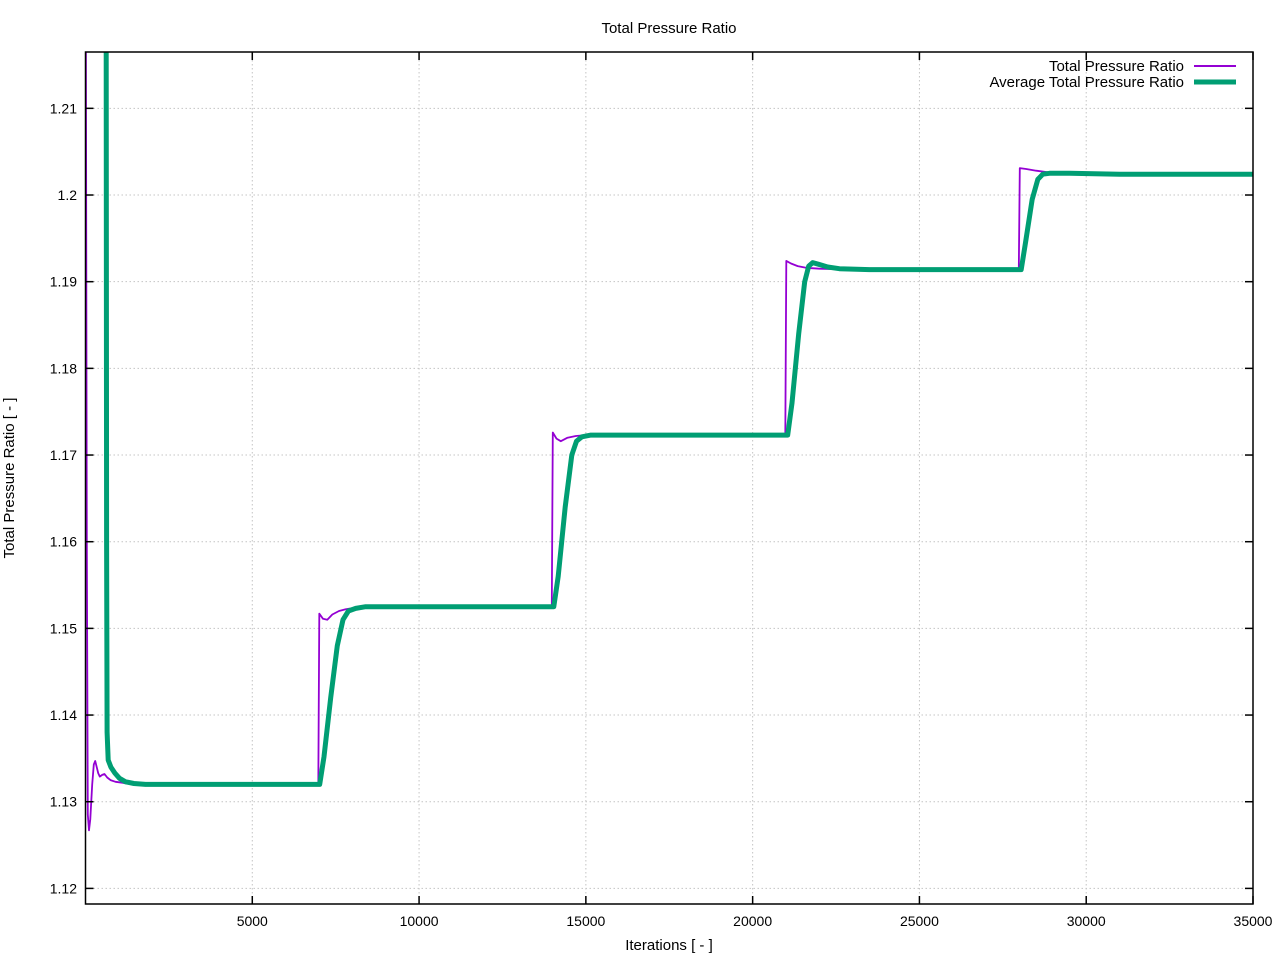 The height and width of the screenshot is (960, 1280). I want to click on y-tick-label: 1.16, so click(63, 542).